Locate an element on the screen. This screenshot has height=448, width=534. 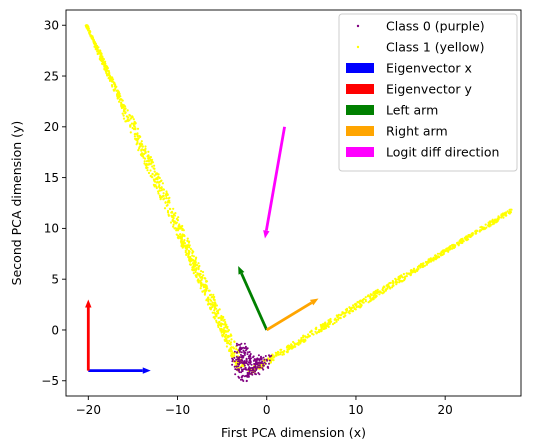
legend-item: Class 0 (purple) is located at coordinates (420, 26).